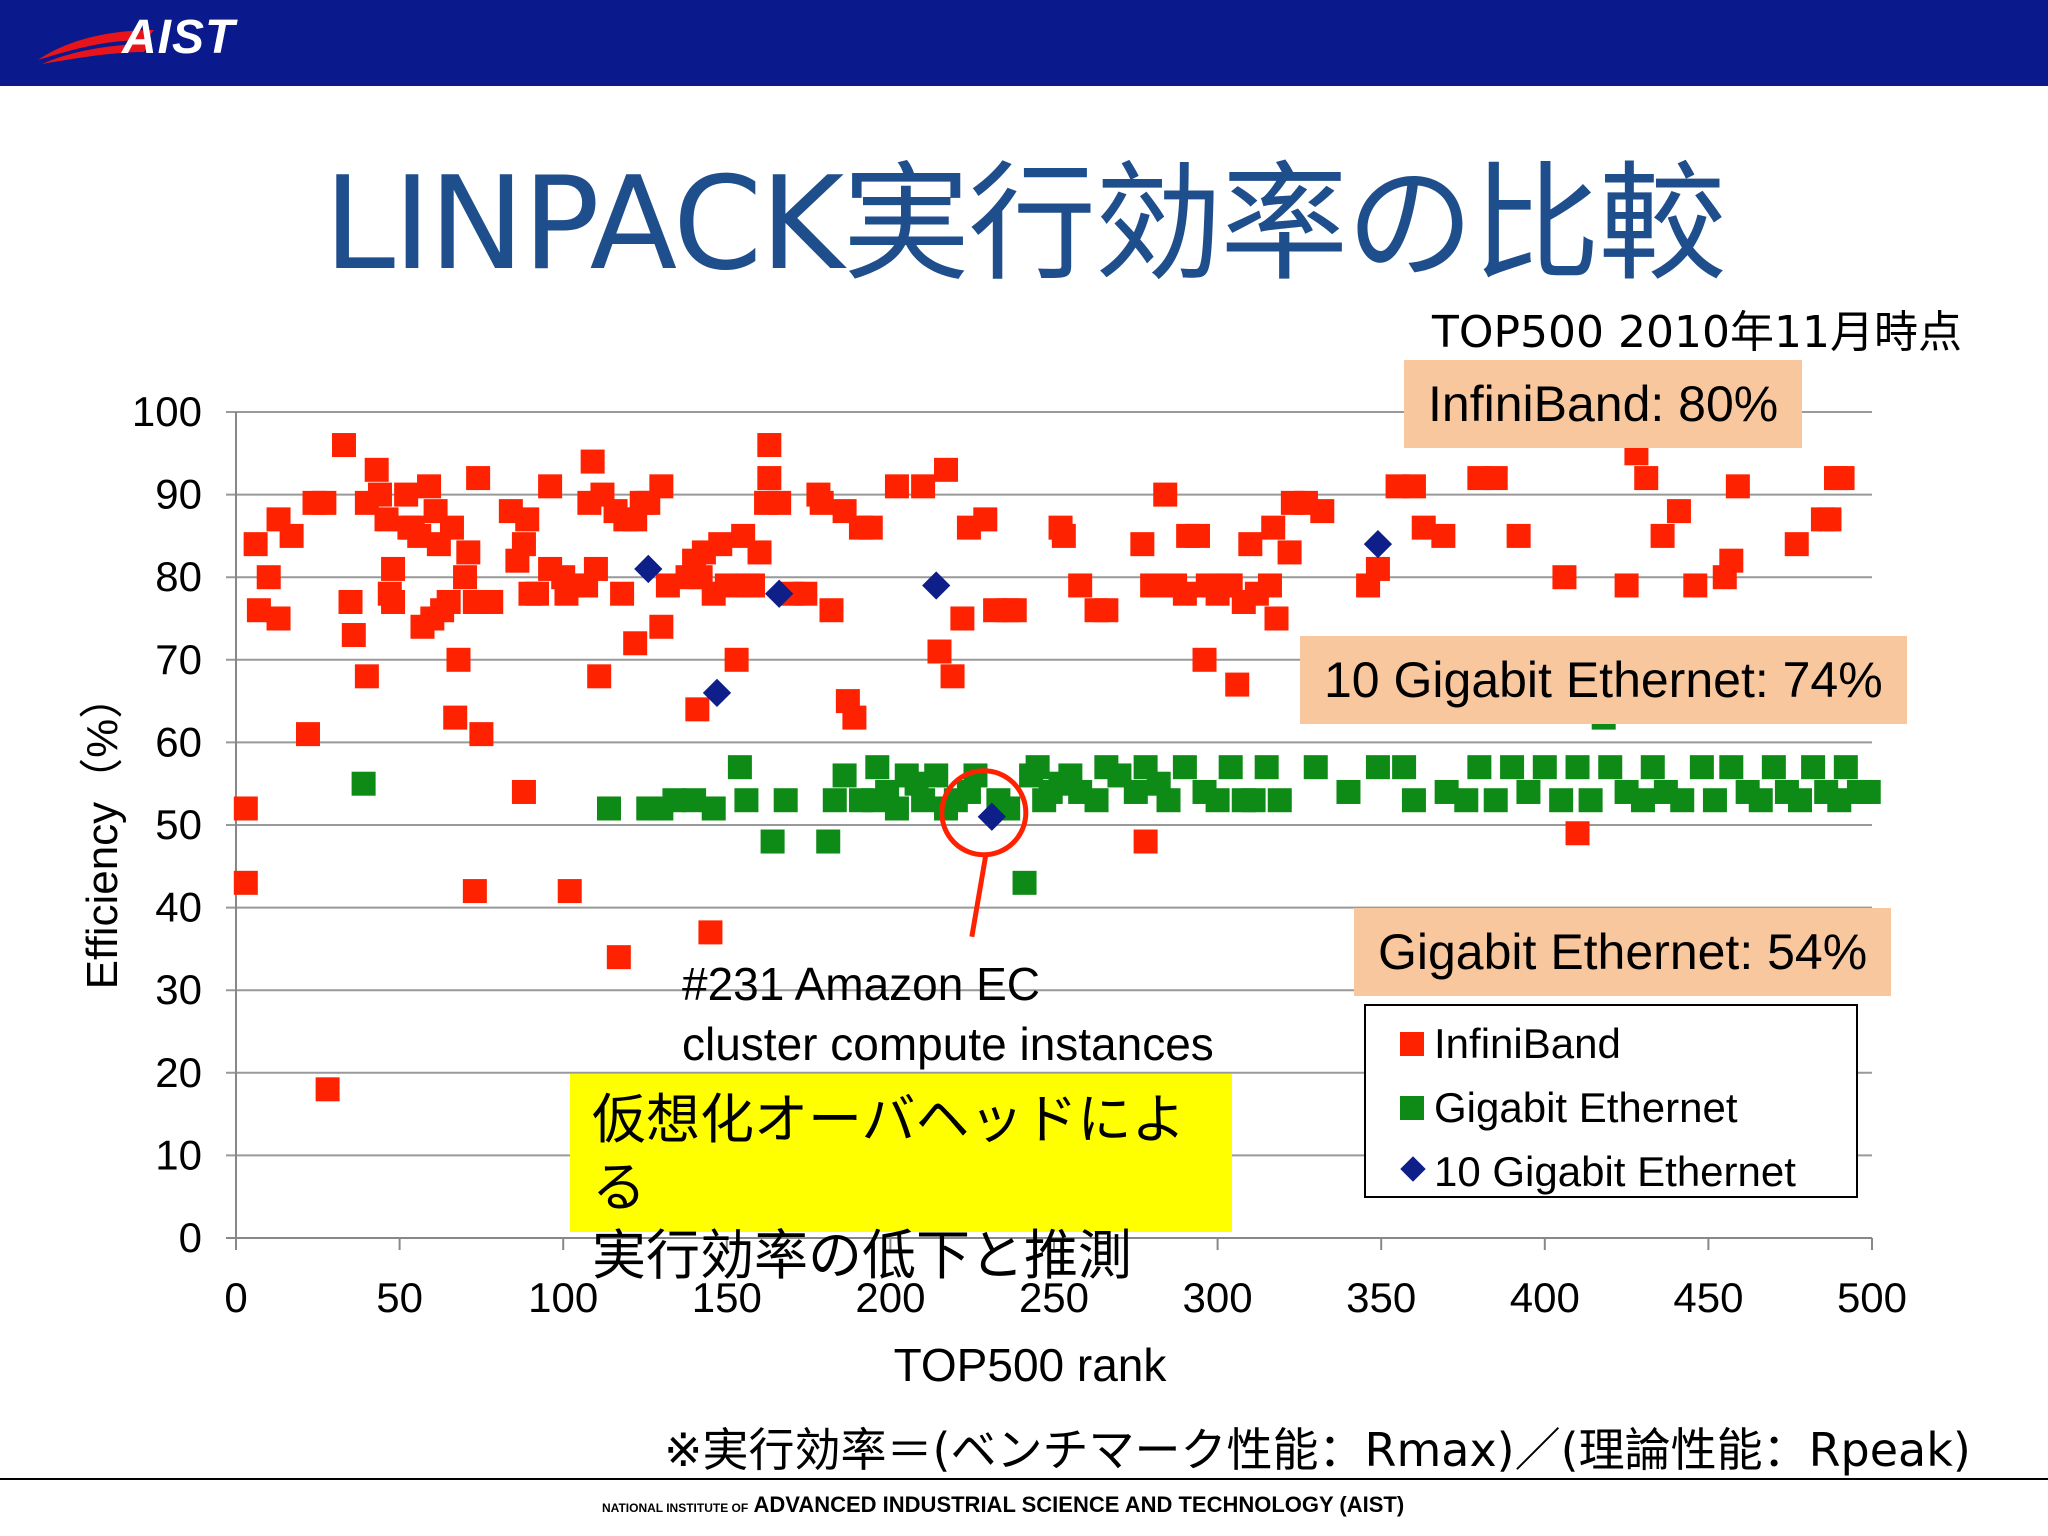 This screenshot has height=1536, width=2048. I want to click on legend-item-10gige: 10 Gigabit Ethernet, so click(1598, 1172).